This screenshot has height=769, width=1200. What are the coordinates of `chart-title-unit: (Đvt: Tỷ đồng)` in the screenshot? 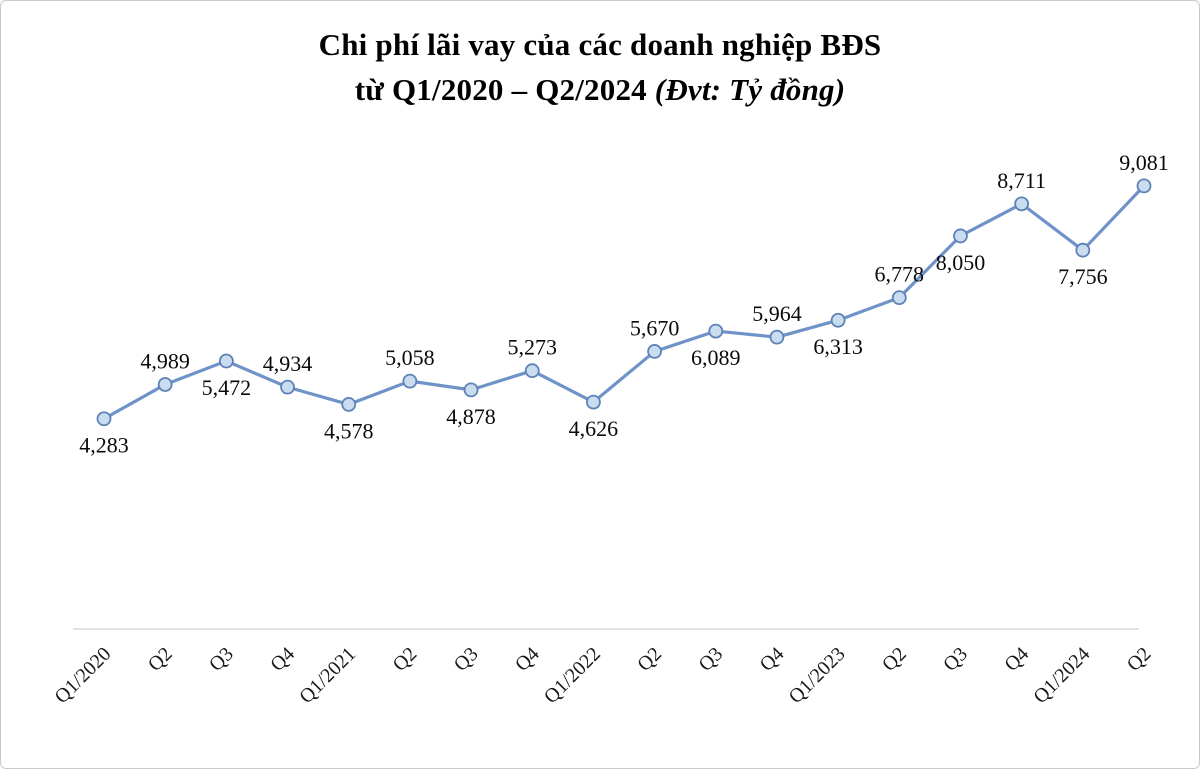 It's located at (750, 89).